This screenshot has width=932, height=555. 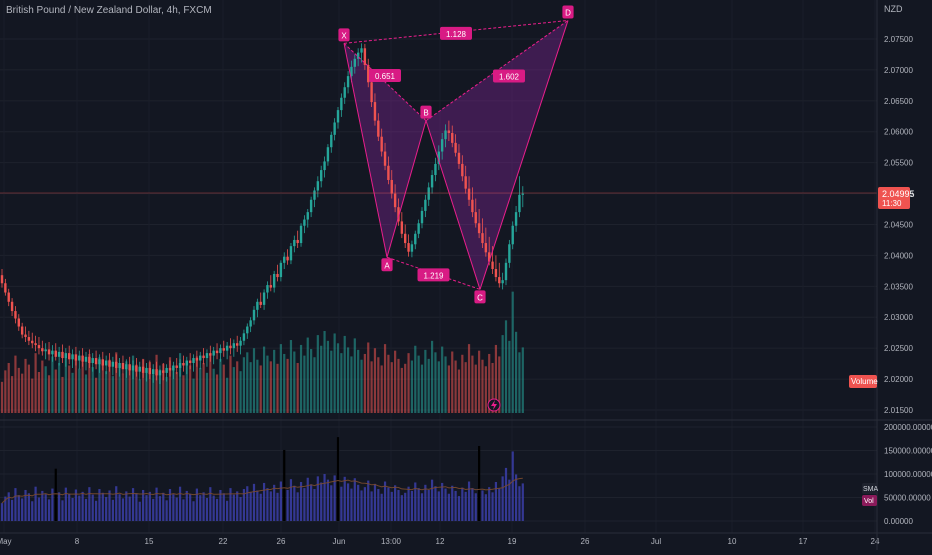 I want to click on volume-tag-bg, so click(x=863, y=381).